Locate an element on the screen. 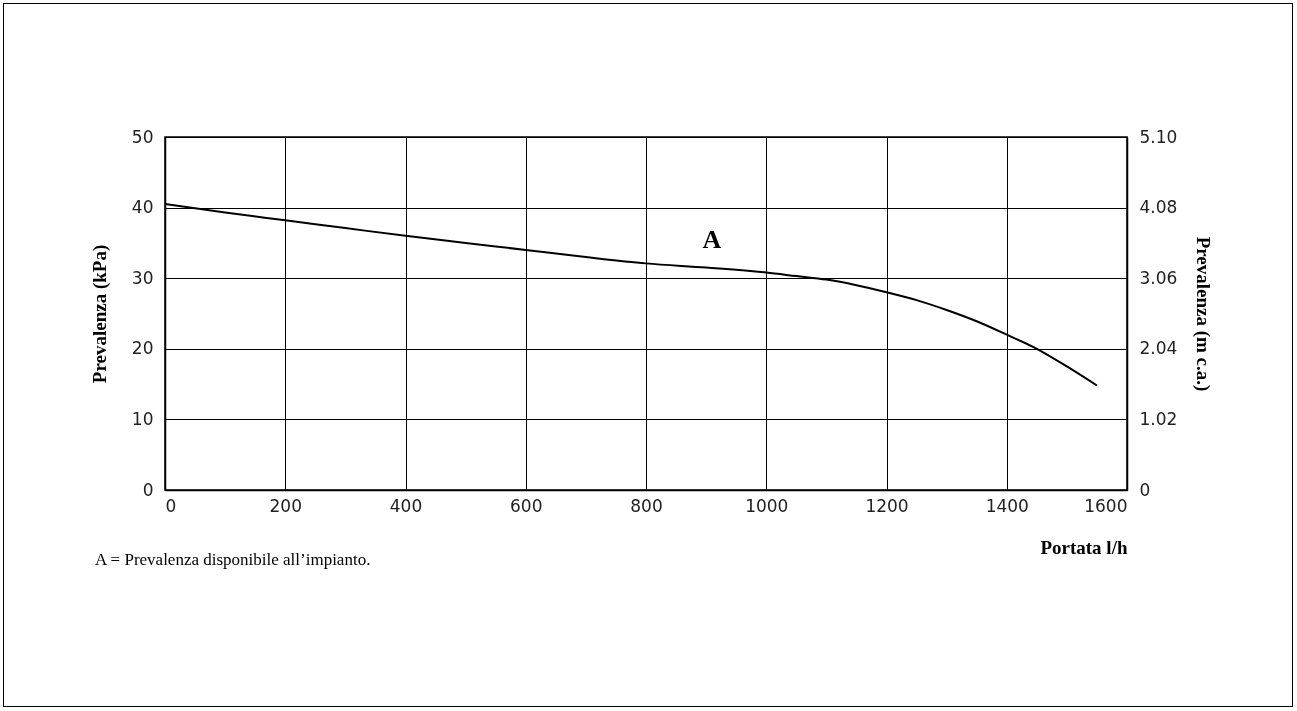 The image size is (1297, 711). y2-axis-title: Prevalenza (m c.a.) is located at coordinates (1203, 314).